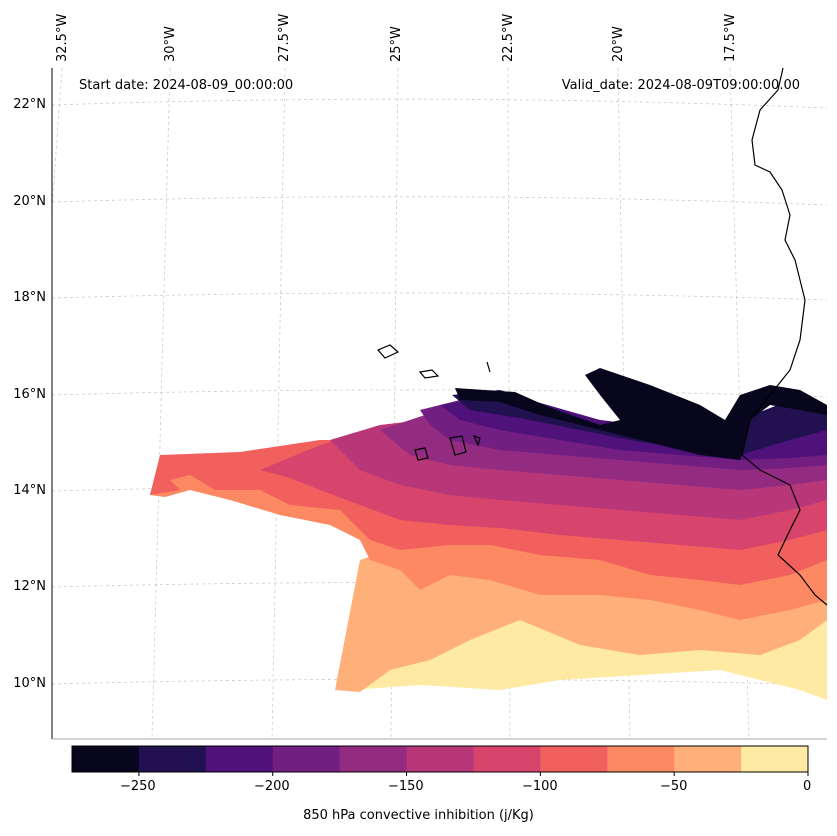 Image resolution: width=837 pixels, height=836 pixels. I want to click on cbar-tick-0: 0, so click(807, 786).